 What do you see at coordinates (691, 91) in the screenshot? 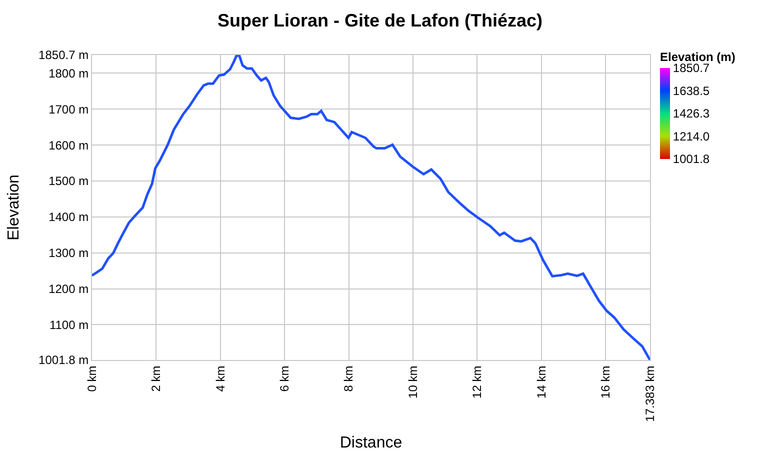
I see `color-bar-label: 1638.5` at bounding box center [691, 91].